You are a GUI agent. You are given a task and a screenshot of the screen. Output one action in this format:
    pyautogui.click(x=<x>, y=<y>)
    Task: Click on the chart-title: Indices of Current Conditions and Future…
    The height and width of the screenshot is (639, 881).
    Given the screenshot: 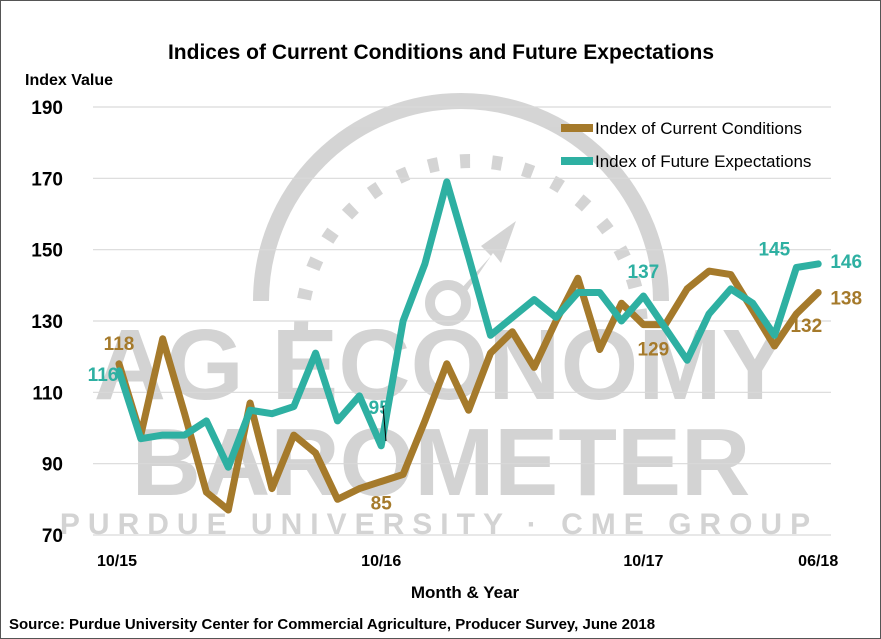 What is the action you would take?
    pyautogui.click(x=441, y=52)
    